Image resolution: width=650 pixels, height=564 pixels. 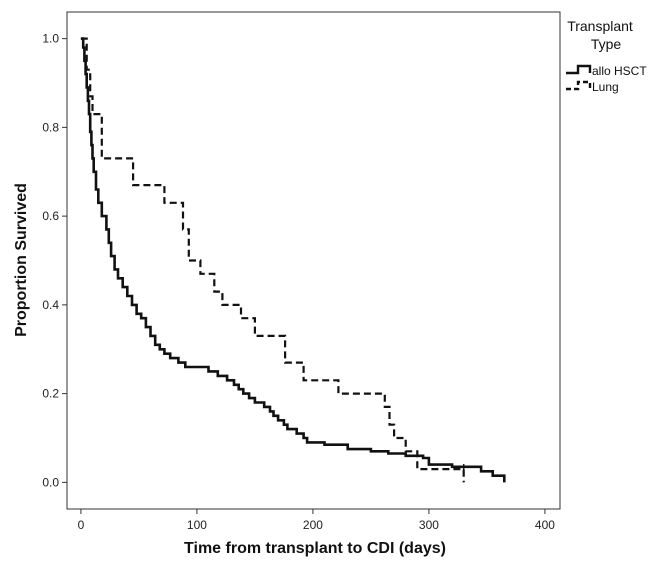 I want to click on y-tick-label: 0.0, so click(x=50, y=482).